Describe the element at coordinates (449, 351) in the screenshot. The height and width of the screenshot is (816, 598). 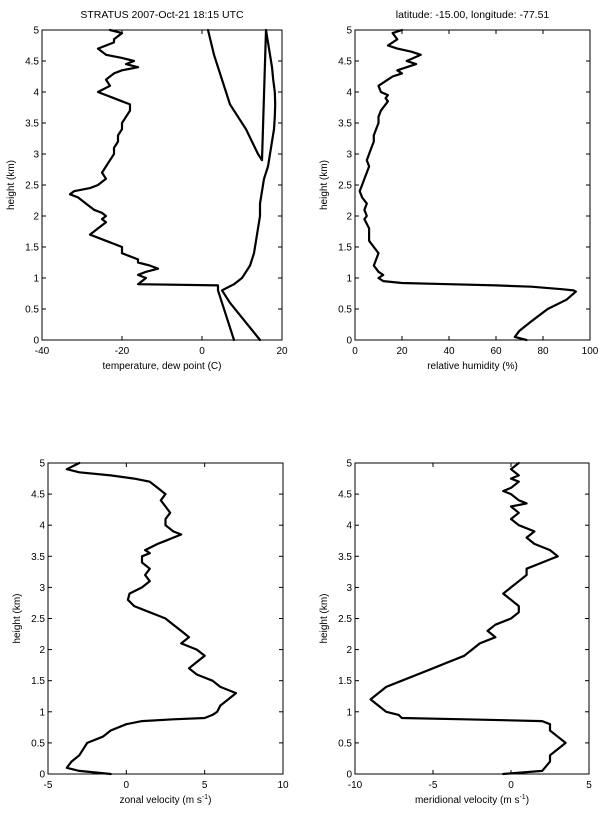
I see `x-tick-label: 40` at that location.